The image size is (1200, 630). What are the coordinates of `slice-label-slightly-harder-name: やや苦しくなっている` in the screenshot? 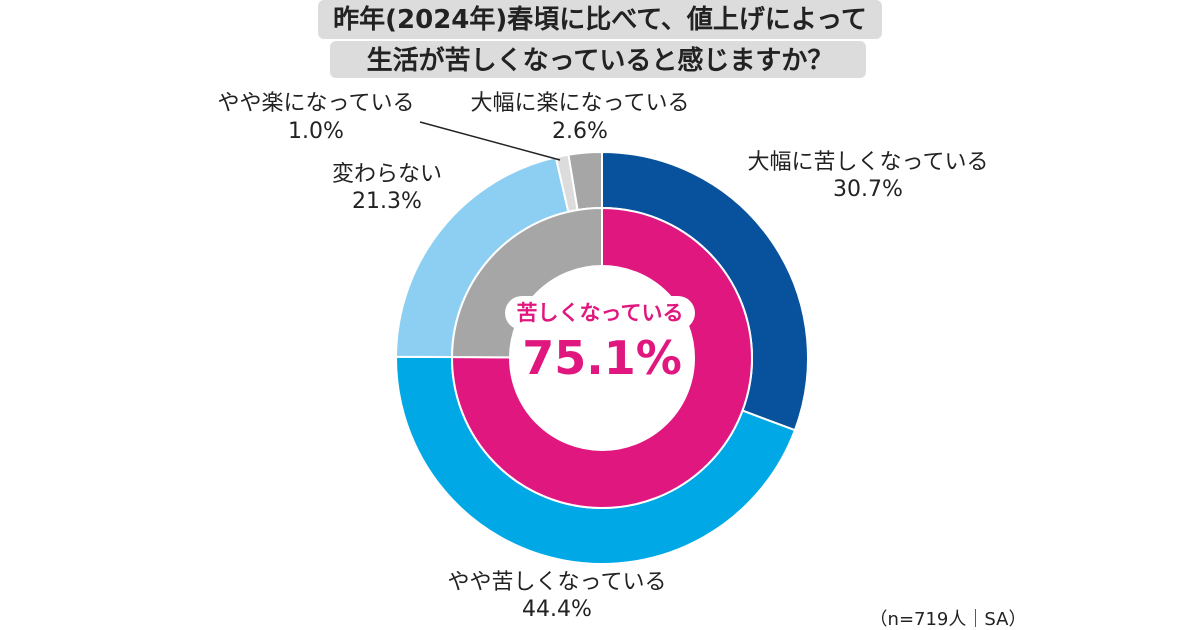 It's located at (557, 582).